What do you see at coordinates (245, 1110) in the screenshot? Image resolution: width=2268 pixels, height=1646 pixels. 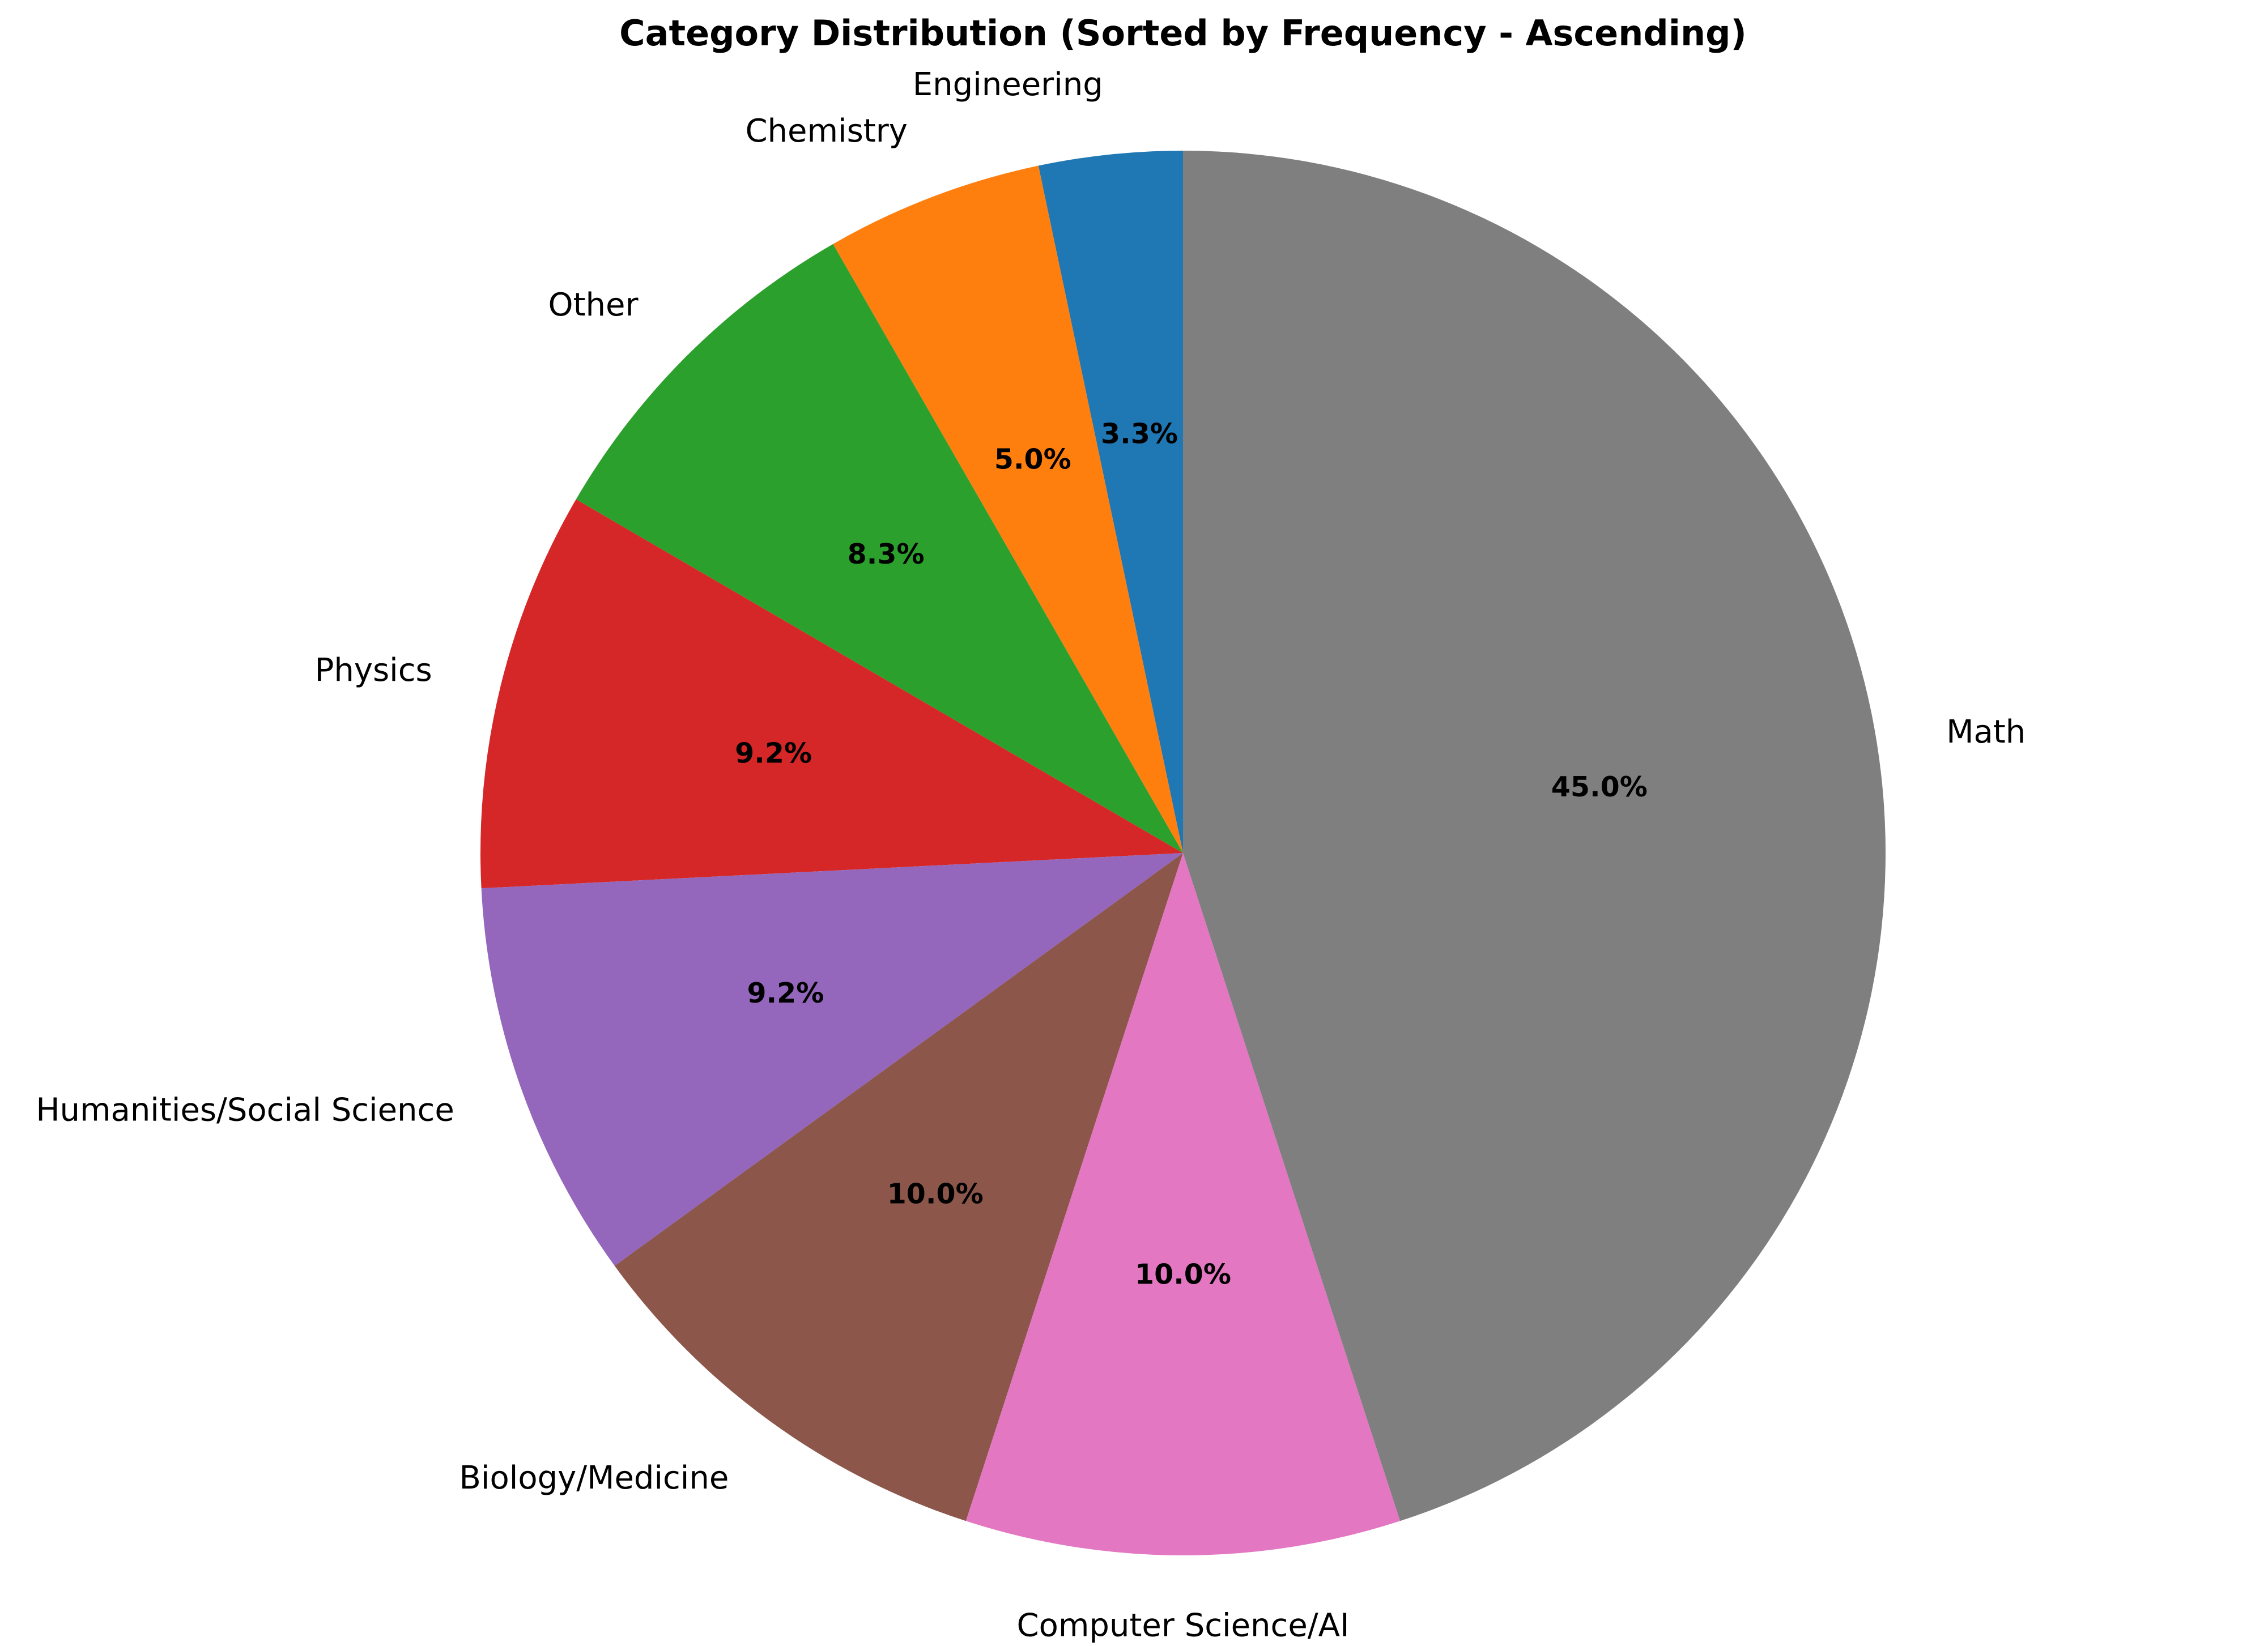 I see `slice-label-humanities-social-science: Humanities/Social Science` at bounding box center [245, 1110].